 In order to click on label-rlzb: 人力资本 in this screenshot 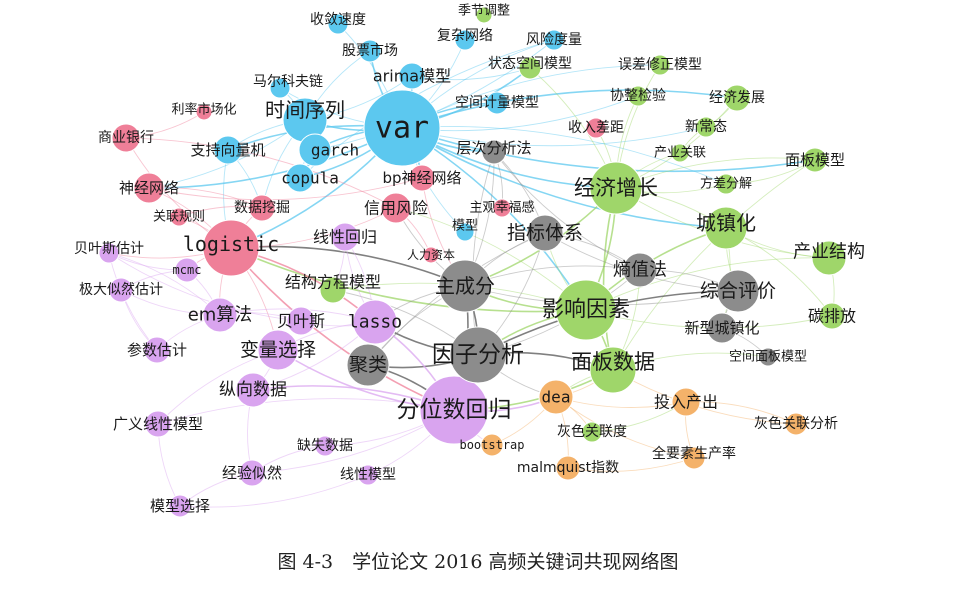, I will do `click(431, 255)`.